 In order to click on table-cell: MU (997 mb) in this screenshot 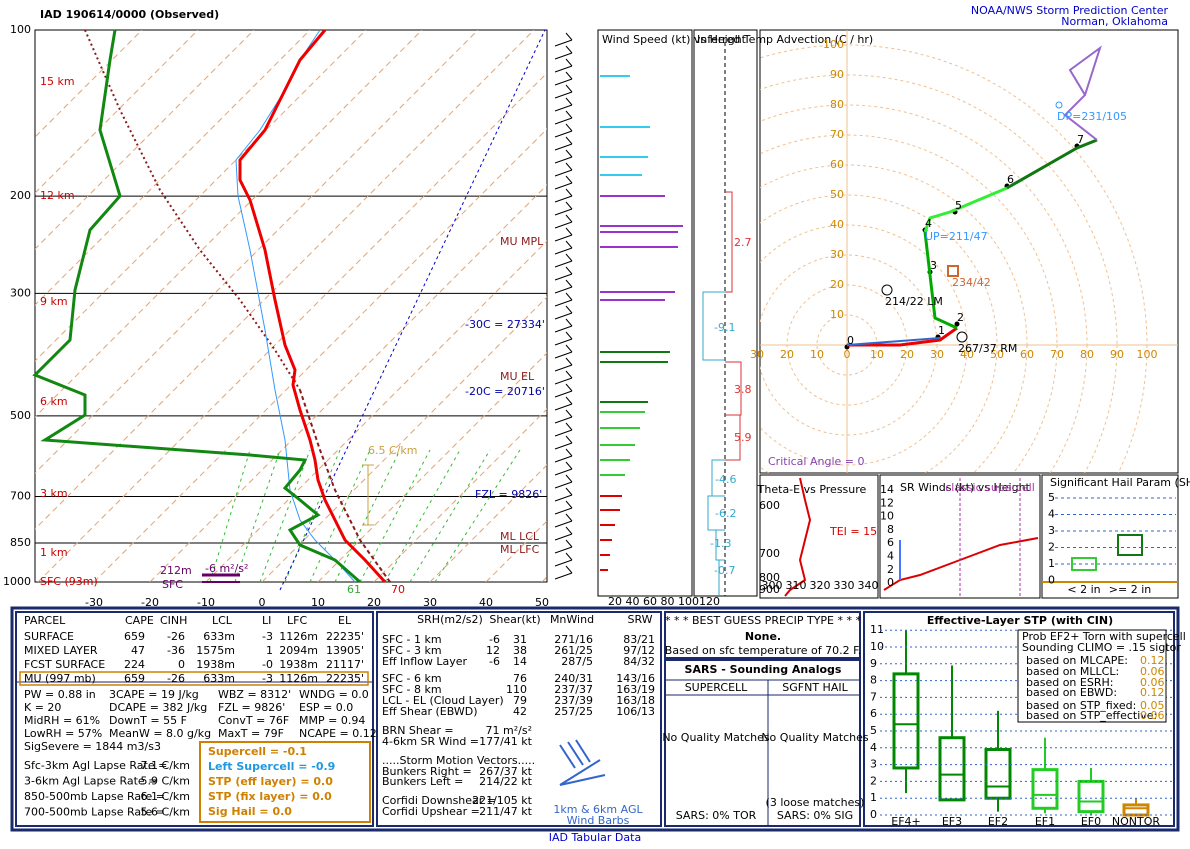, I will do `click(60, 678)`.